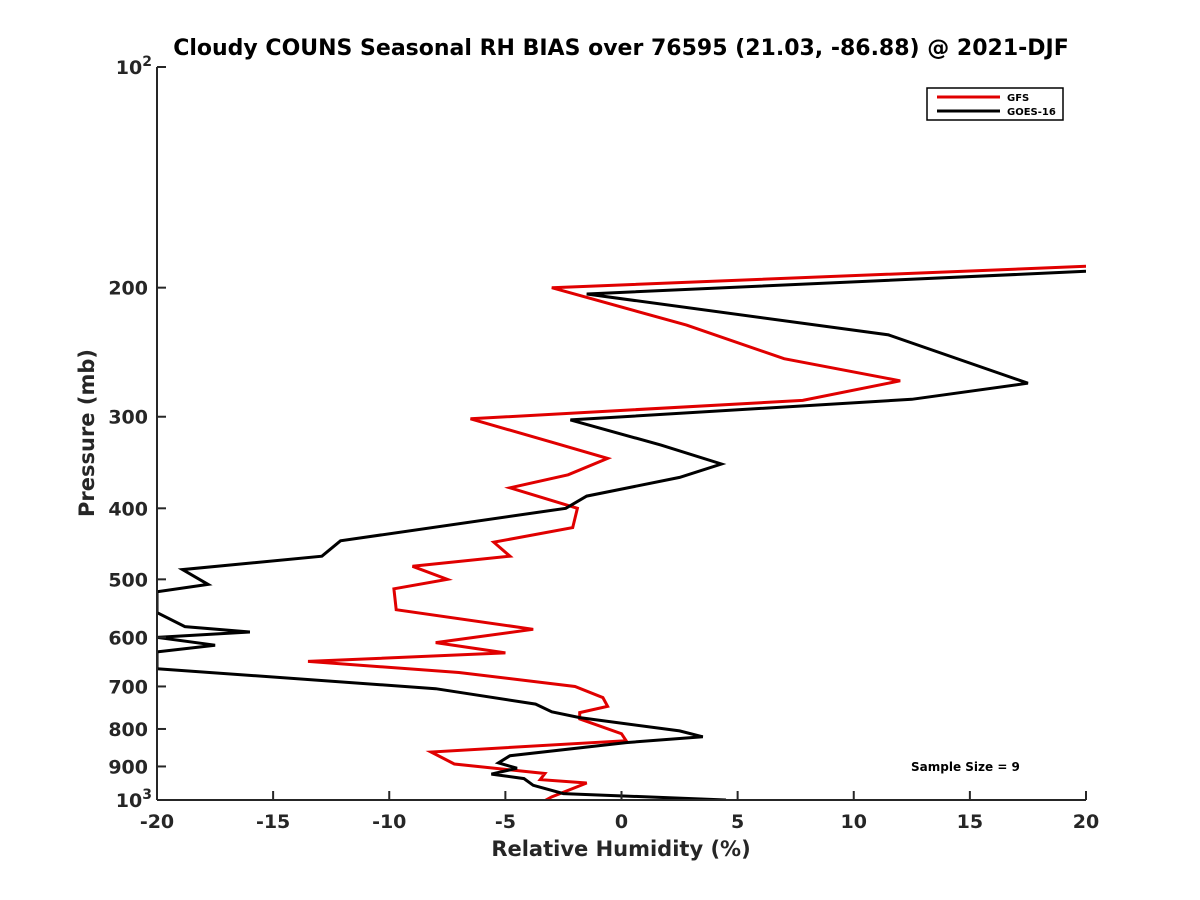 The width and height of the screenshot is (1200, 900). I want to click on y-tick-label: 700, so click(128, 687).